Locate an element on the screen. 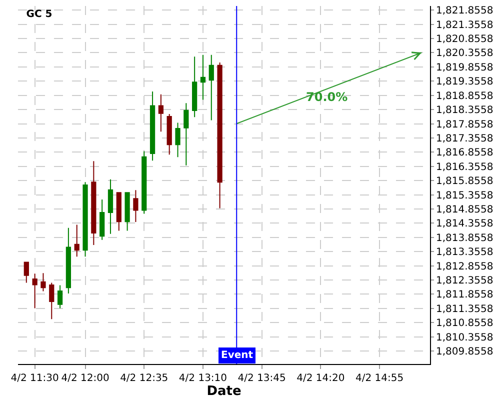 The width and height of the screenshot is (500, 400). y-tick-label: 1,814.8558 is located at coordinates (465, 210).